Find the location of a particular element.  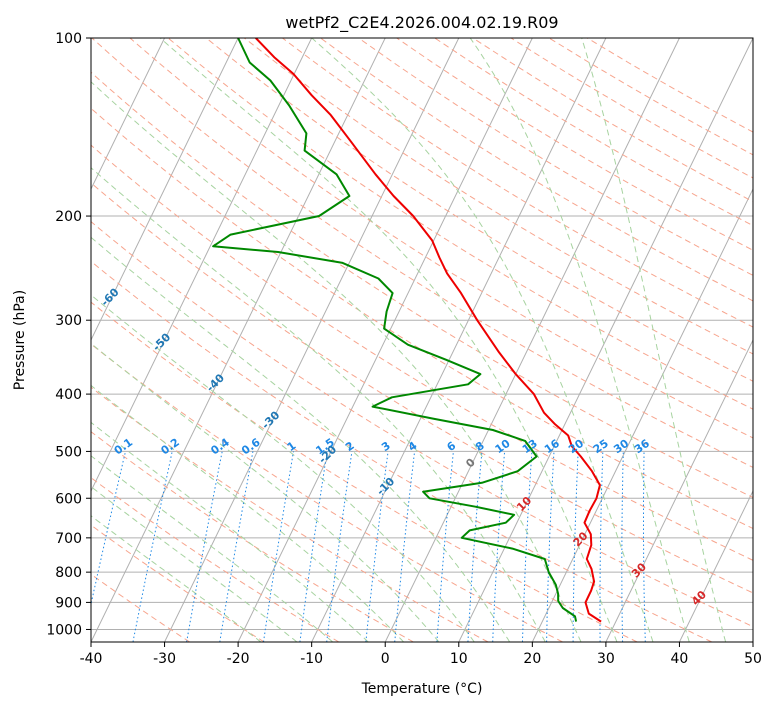

x-tick-label: -30 is located at coordinates (164, 659).